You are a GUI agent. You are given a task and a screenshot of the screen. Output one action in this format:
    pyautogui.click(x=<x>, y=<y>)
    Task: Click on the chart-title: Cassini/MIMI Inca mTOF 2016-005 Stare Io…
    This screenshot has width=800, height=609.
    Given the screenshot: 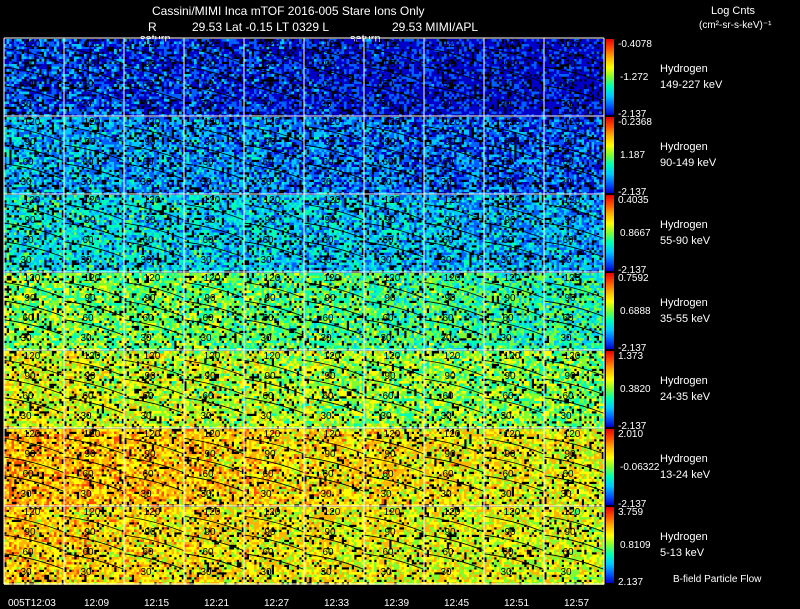 What is the action you would take?
    pyautogui.click(x=288, y=11)
    